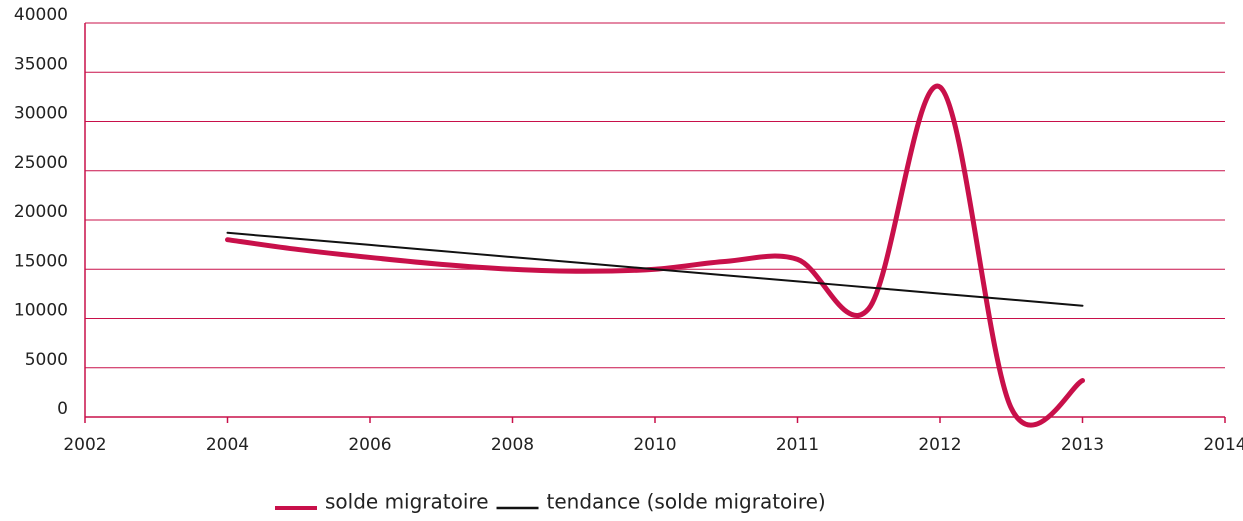 This screenshot has width=1243, height=521. Describe the element at coordinates (41, 261) in the screenshot. I see `y-tick-label: 15000` at that location.